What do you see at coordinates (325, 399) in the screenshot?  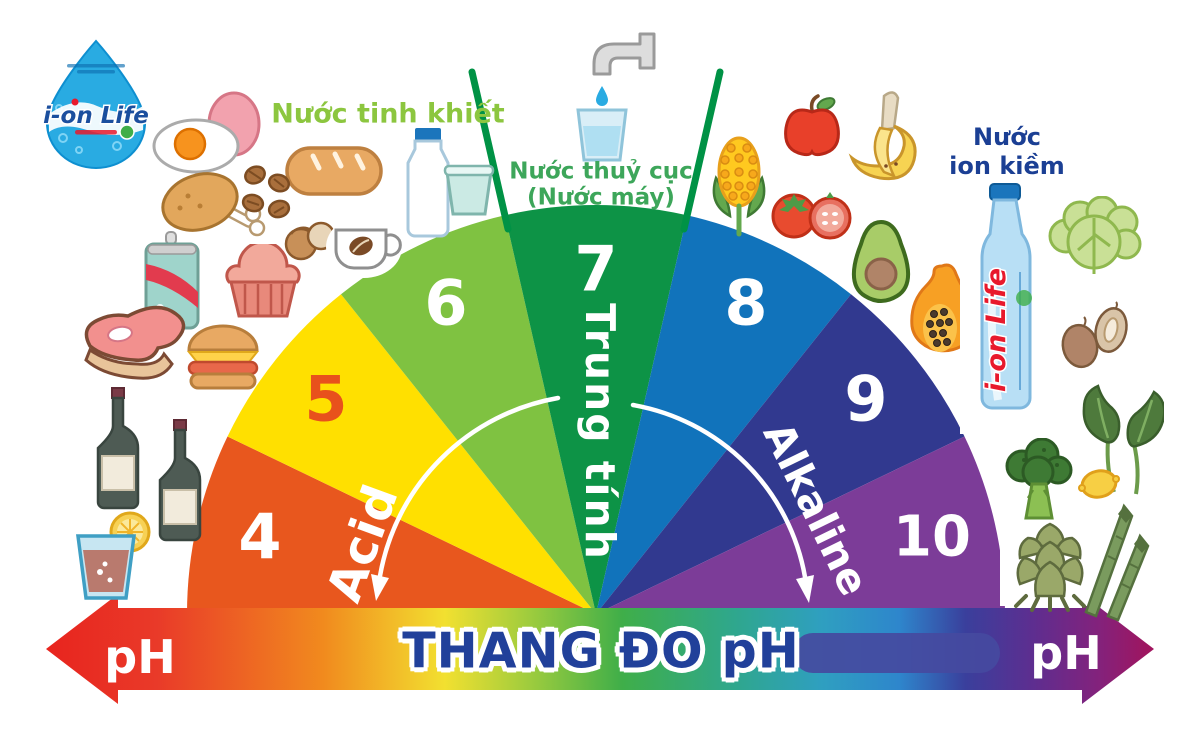 I see `ph-number-5: 5` at bounding box center [325, 399].